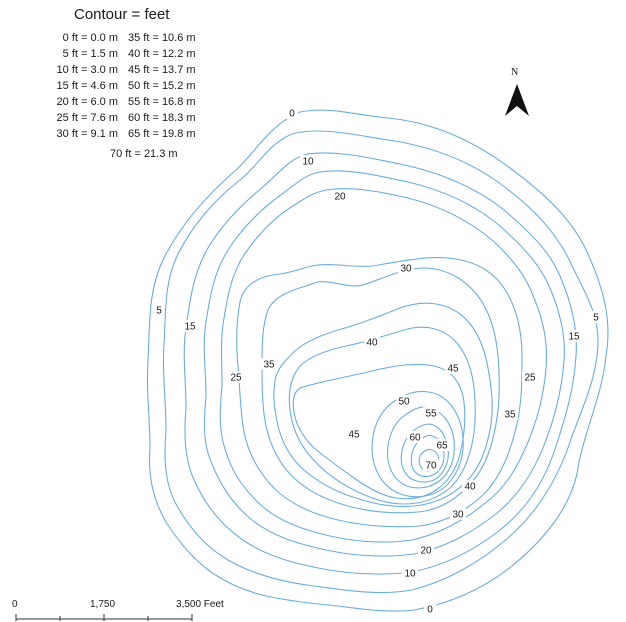  What do you see at coordinates (162, 134) in the screenshot?
I see `legend-entry: 65 ft = 19.8 m` at bounding box center [162, 134].